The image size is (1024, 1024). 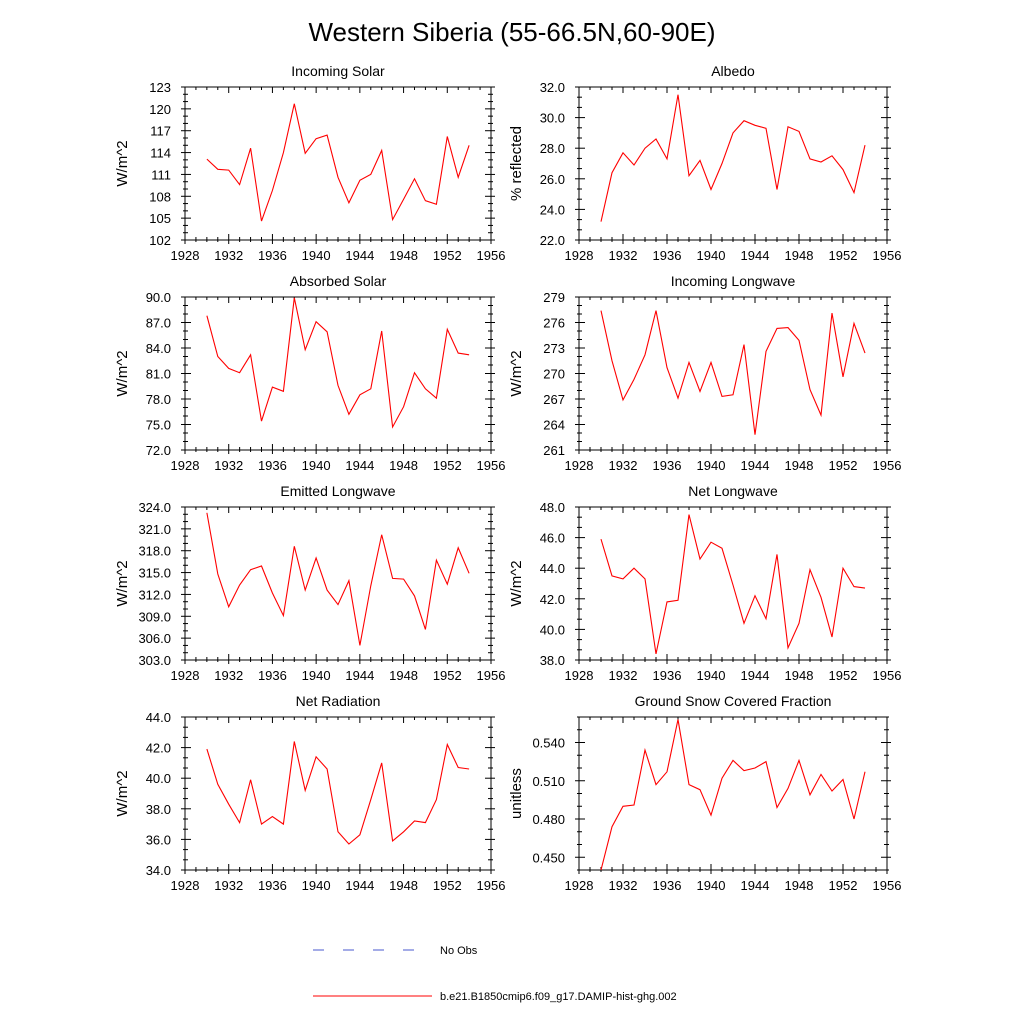 What do you see at coordinates (158, 348) in the screenshot?
I see `y-tick-label: 84.0` at bounding box center [158, 348].